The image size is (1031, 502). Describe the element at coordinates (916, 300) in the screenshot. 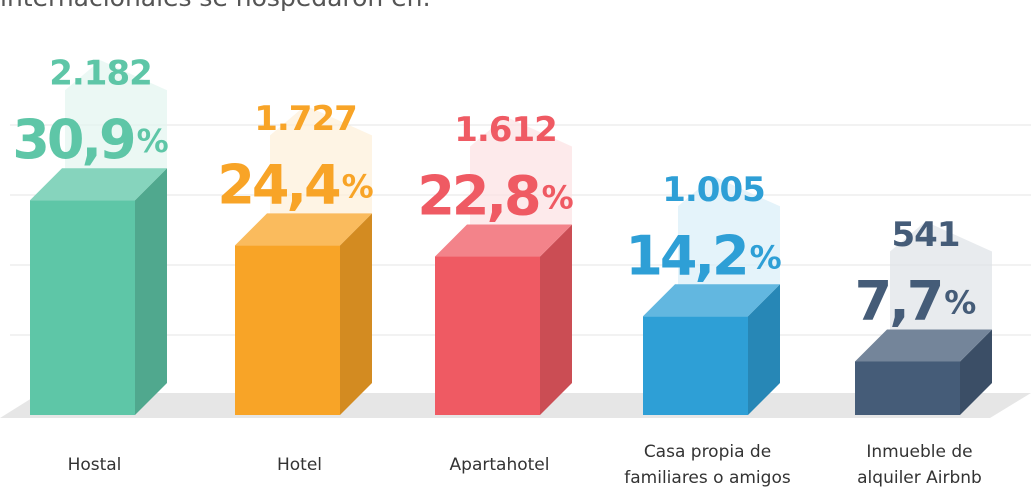

I see `percent-label: 7,7%` at that location.